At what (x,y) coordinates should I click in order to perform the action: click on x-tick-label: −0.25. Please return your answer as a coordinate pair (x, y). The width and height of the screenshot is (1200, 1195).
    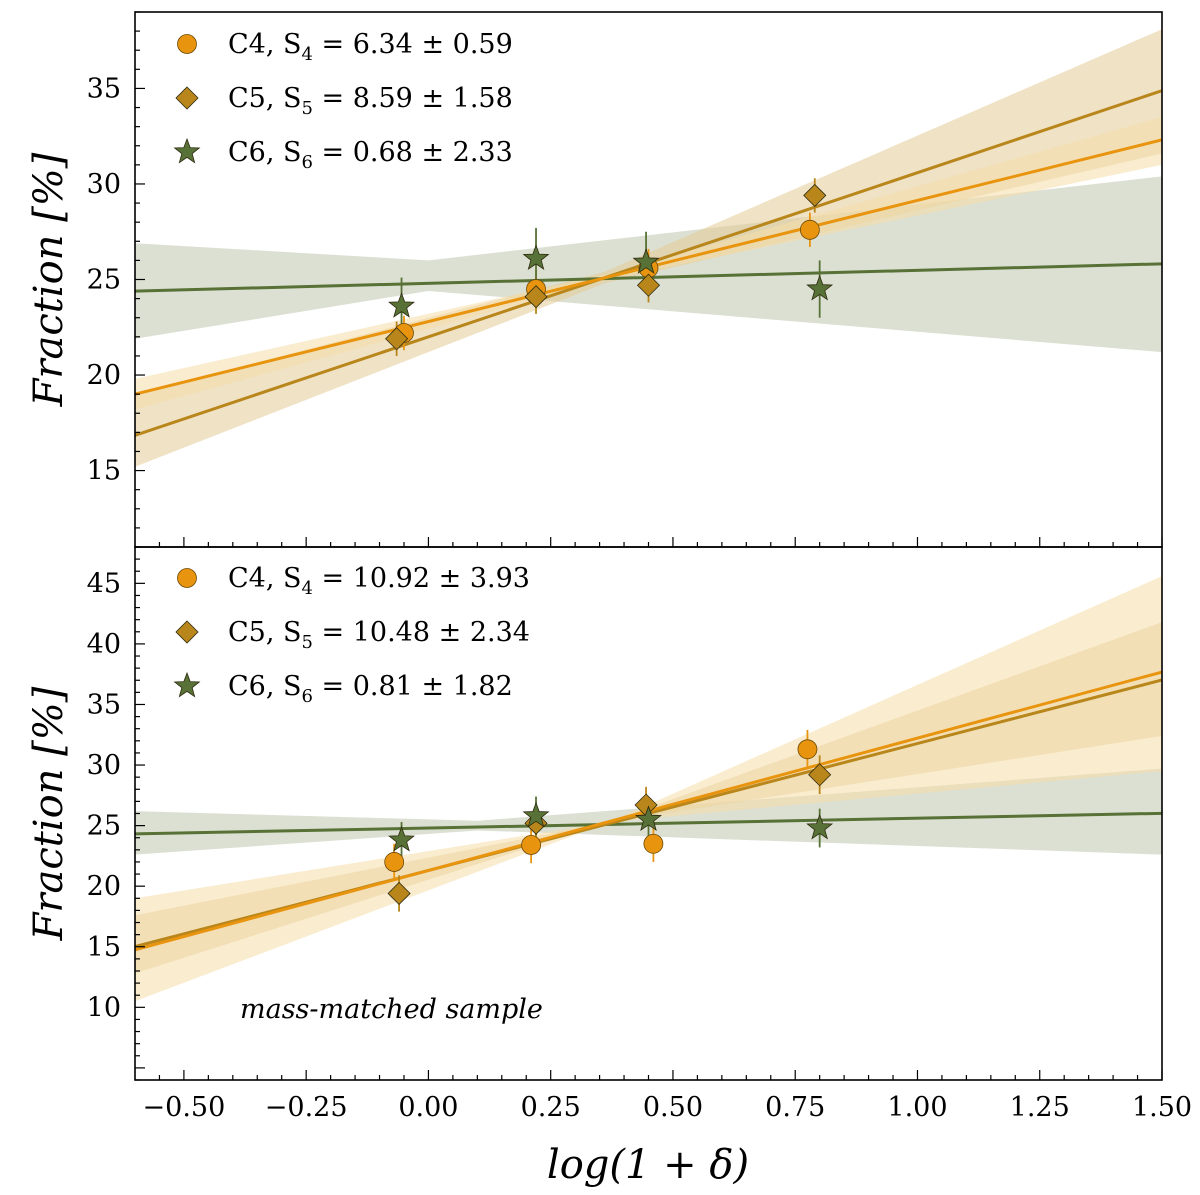
    Looking at the image, I should click on (306, 1107).